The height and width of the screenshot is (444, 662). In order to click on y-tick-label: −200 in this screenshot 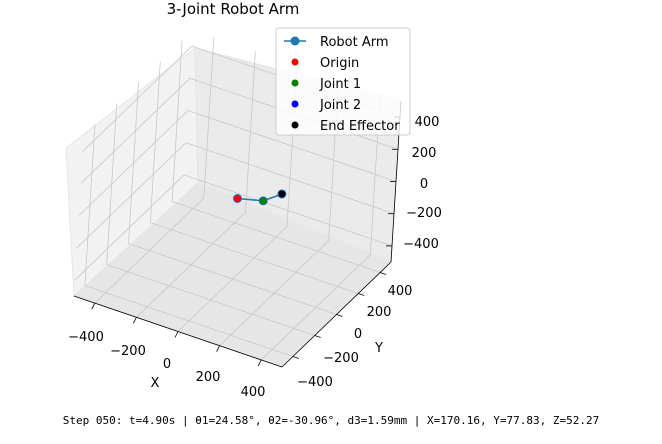, I will do `click(341, 358)`.